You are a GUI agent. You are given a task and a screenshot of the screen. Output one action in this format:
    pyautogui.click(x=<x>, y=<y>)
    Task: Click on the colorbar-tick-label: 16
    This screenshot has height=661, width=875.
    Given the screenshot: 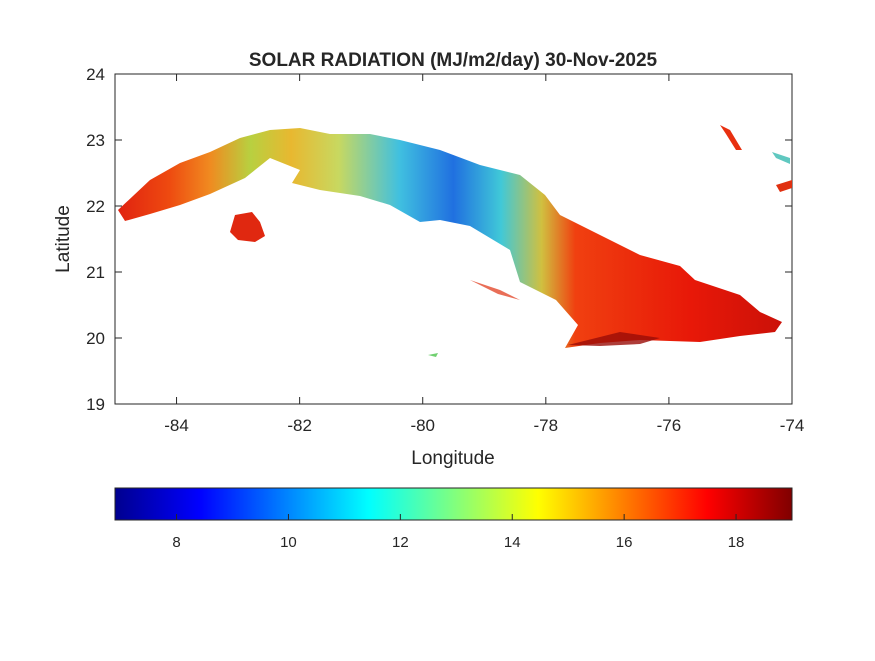 What is the action you would take?
    pyautogui.click(x=624, y=542)
    